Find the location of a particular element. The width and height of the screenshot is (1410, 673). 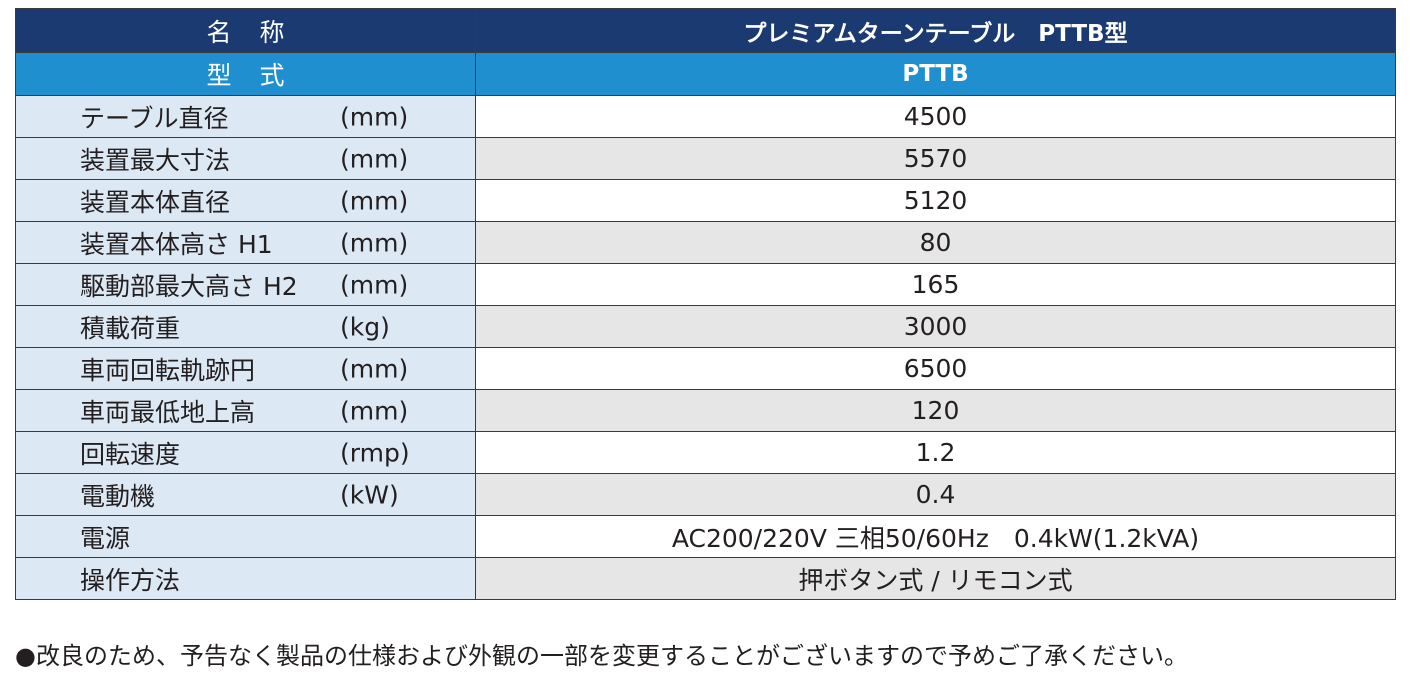

spec-label-cell: テーブル直径 (mm) is located at coordinates (245, 116).